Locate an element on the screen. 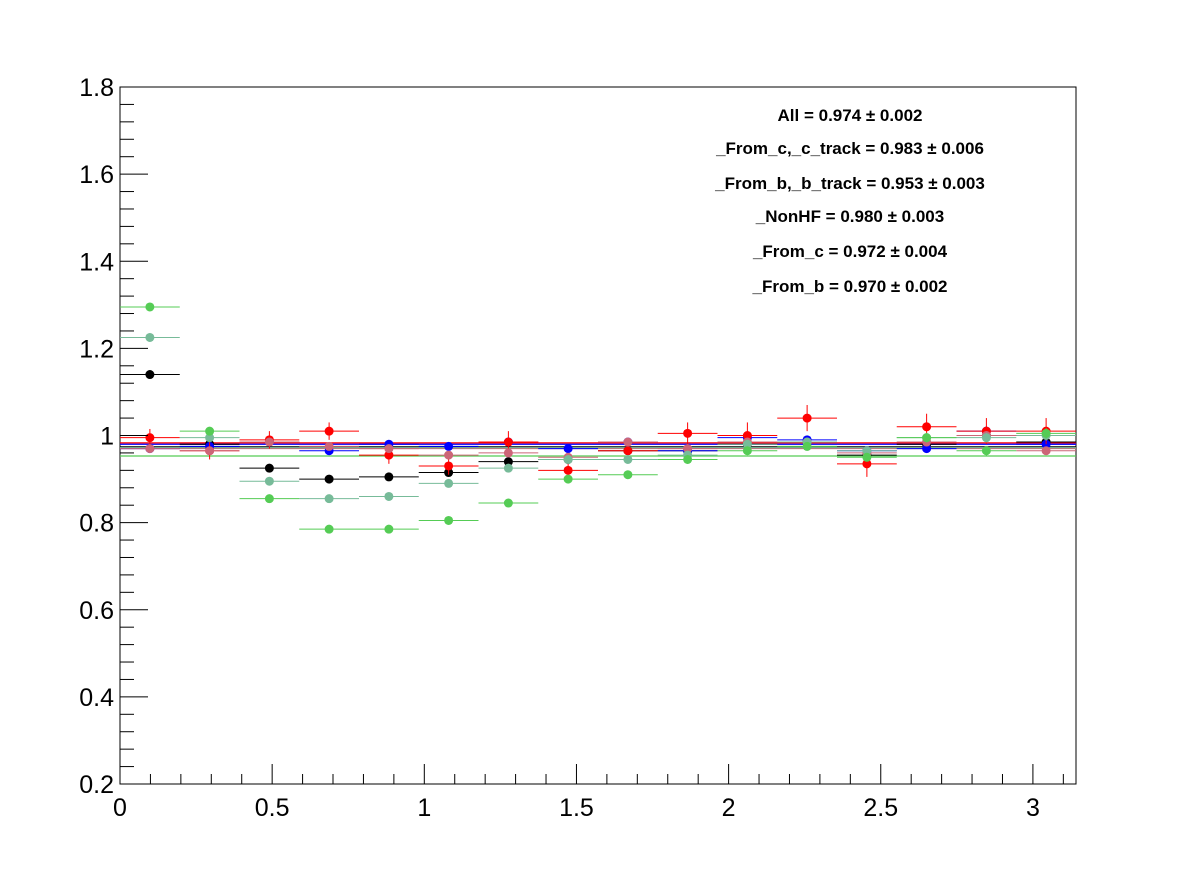 The height and width of the screenshot is (872, 1196). fit-lines is located at coordinates (598, 449).